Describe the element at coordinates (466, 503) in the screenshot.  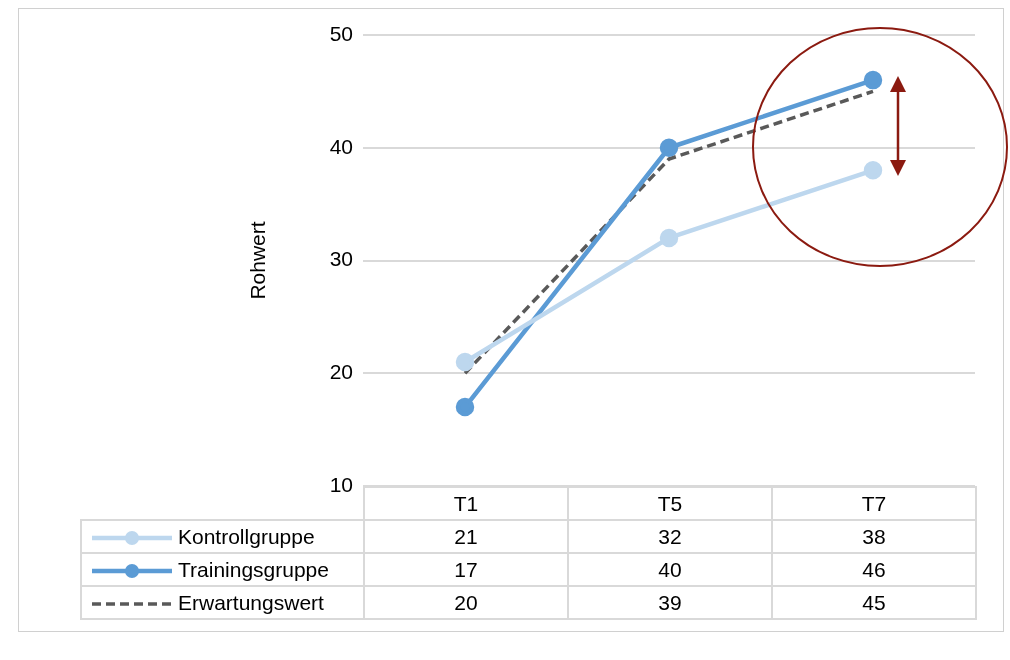
I see `x-tick-label: T1` at that location.